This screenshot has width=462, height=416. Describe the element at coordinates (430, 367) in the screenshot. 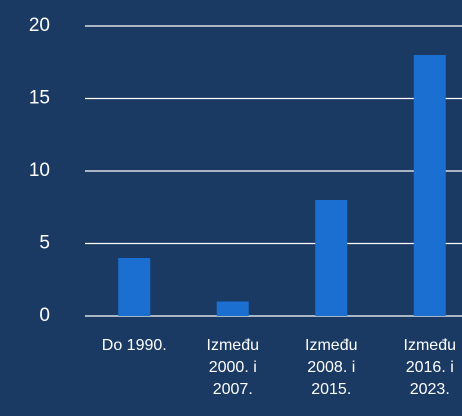

I see `x-tick-label: Između 2016. i 2023.` at that location.